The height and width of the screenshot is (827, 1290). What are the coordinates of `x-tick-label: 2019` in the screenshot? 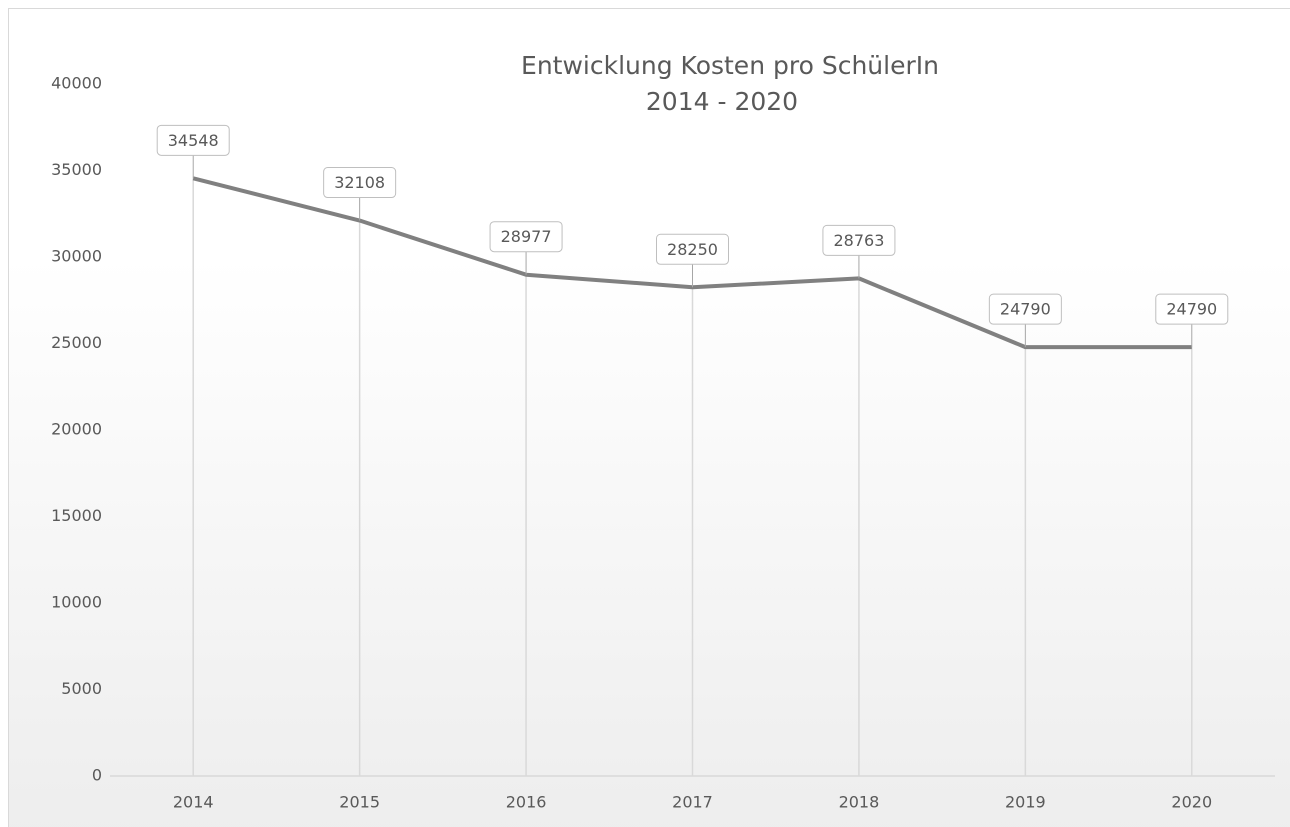 It's located at (1025, 802).